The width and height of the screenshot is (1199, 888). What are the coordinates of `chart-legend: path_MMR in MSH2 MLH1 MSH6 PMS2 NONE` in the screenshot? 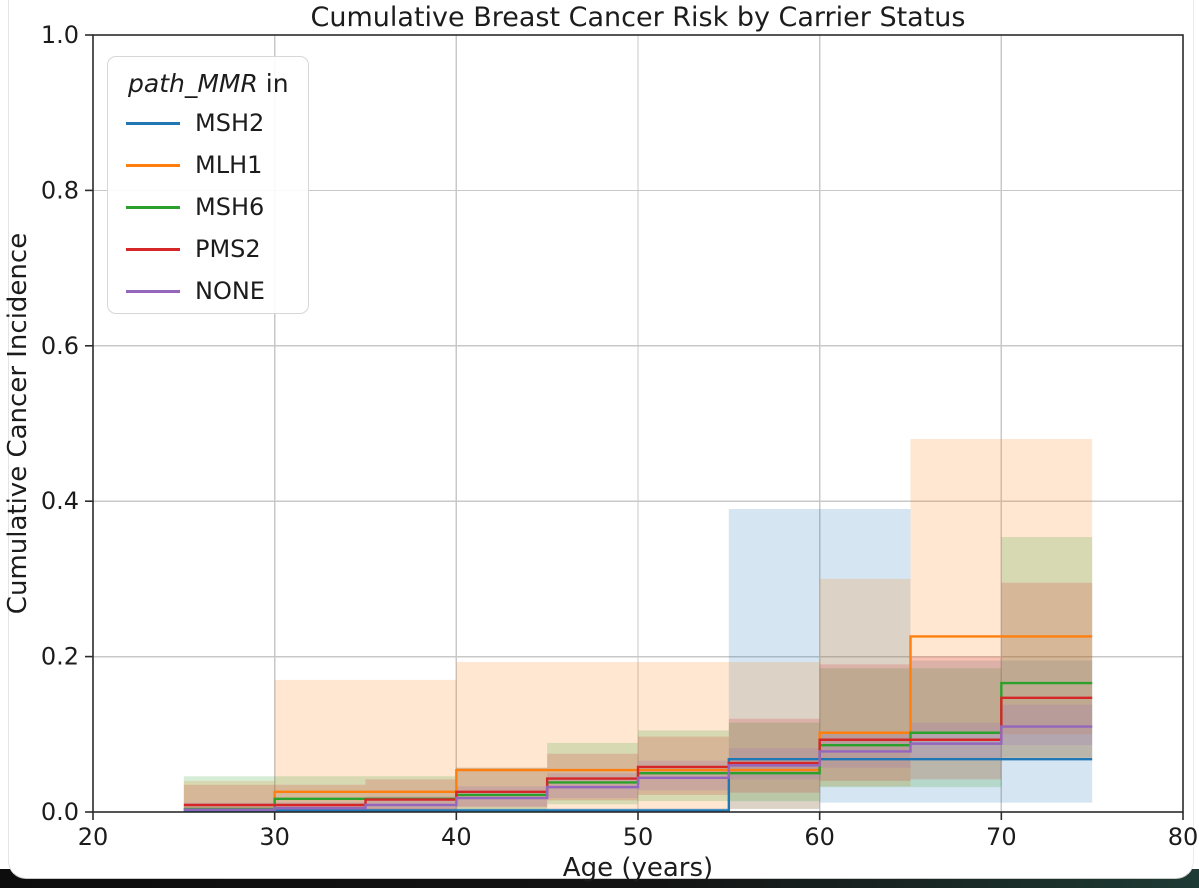 It's located at (208, 185).